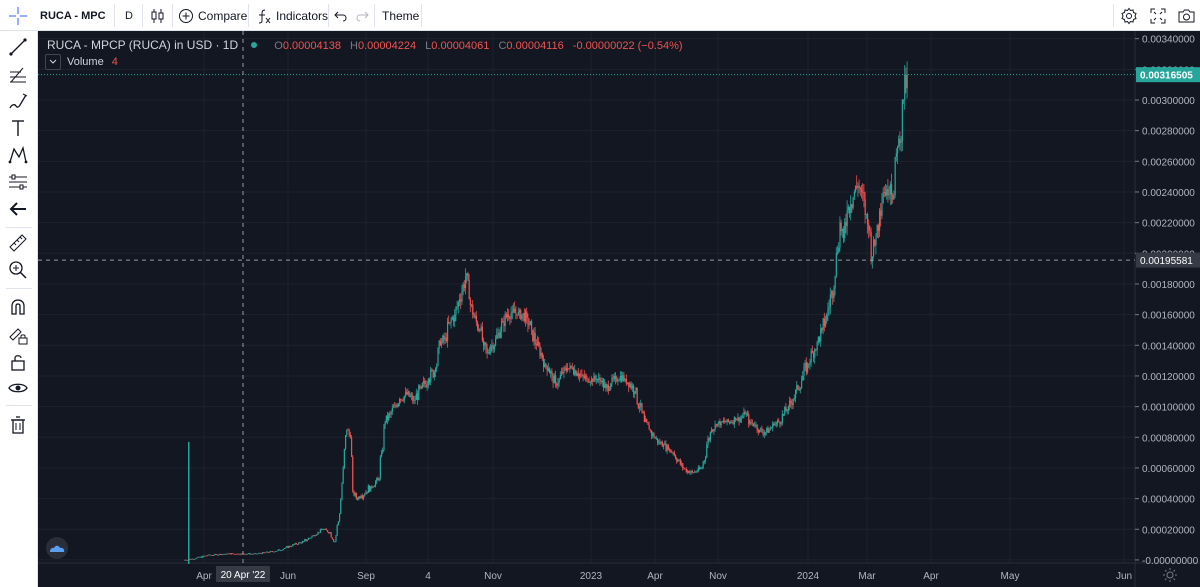  I want to click on tradingview-logo, so click(57, 548).